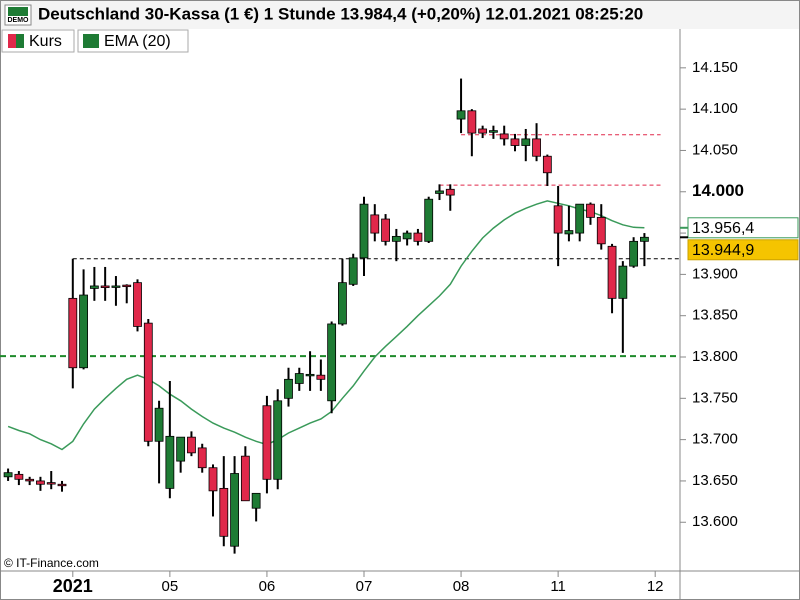 This screenshot has width=800, height=600. Describe the element at coordinates (723, 228) in the screenshot. I see `price-tag-label: 13.956,4` at that location.